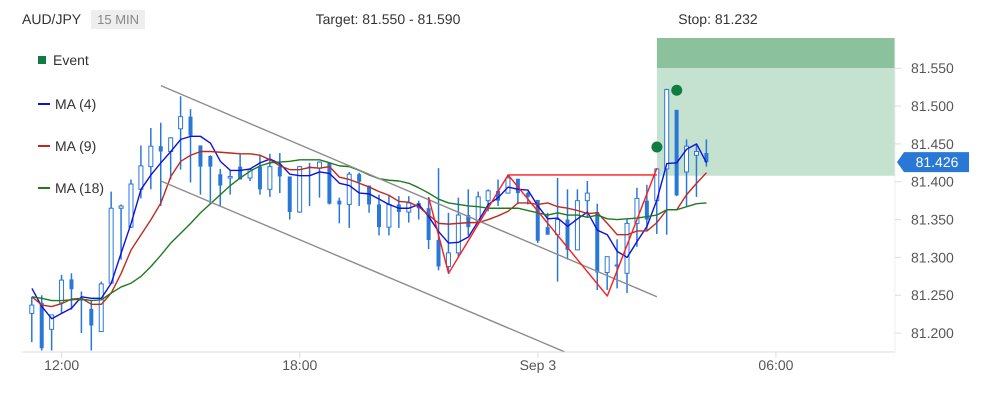 The image size is (996, 420). What do you see at coordinates (75, 104) in the screenshot?
I see `legend-label: MA (4)` at bounding box center [75, 104].